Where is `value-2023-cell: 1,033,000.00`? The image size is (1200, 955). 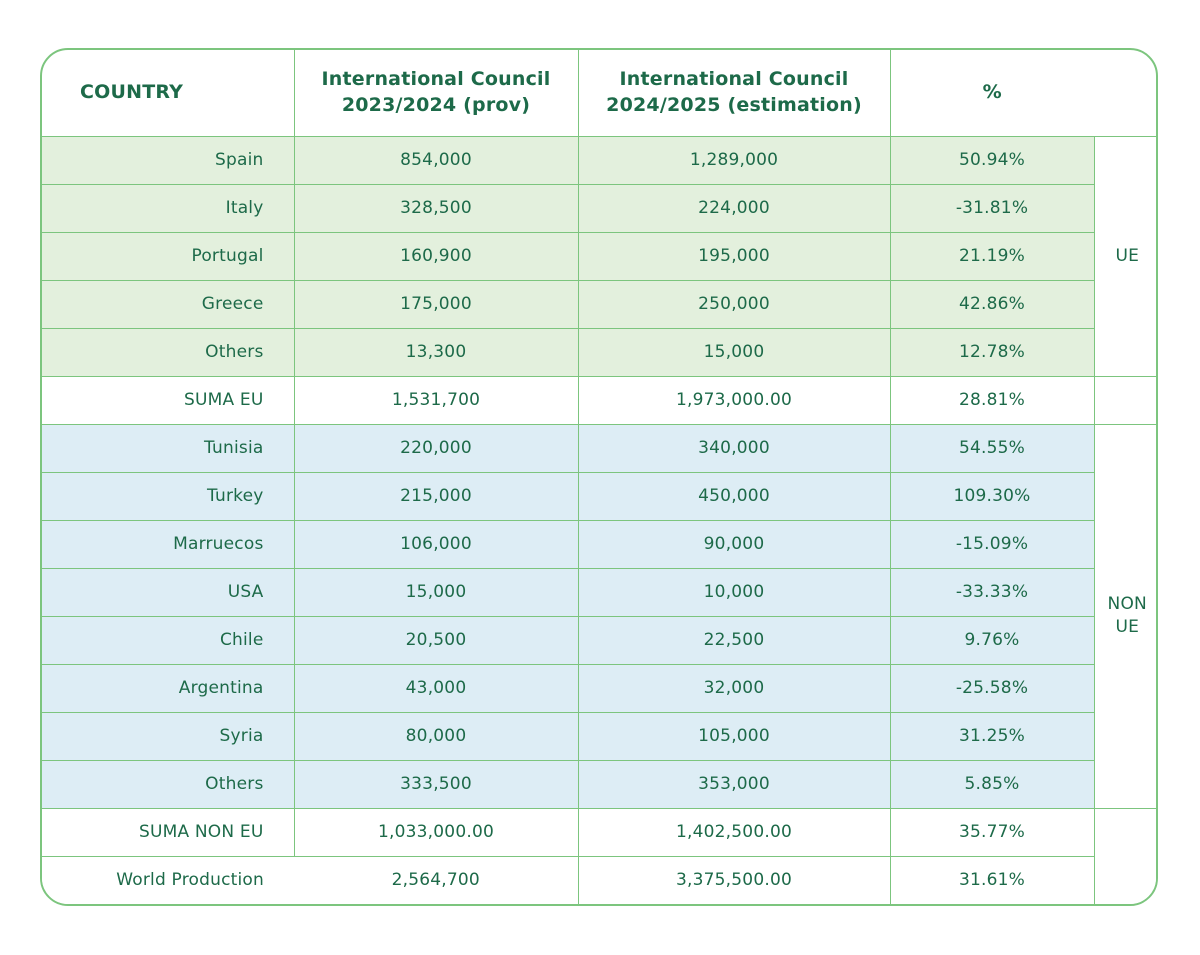
value-2023-cell: 1,033,000.00 is located at coordinates (435, 831).